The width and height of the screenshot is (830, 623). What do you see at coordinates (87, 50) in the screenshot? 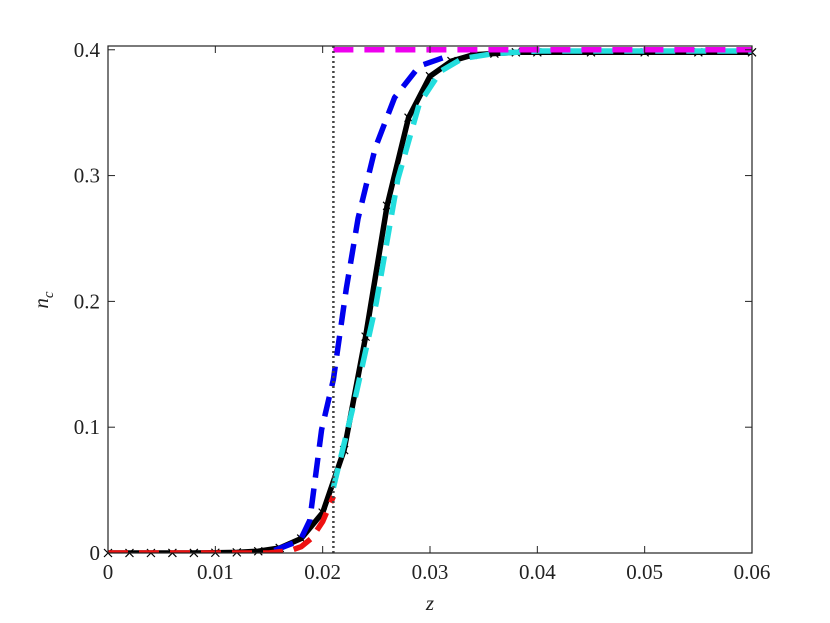
I see `y-tick-label: 0.4` at bounding box center [87, 50].